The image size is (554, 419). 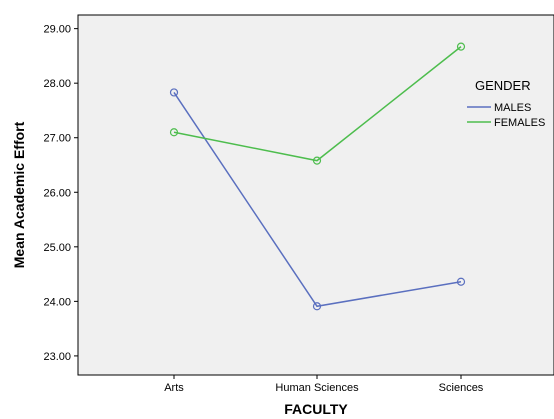 I want to click on x-tick-label: Sciences, so click(x=461, y=388).